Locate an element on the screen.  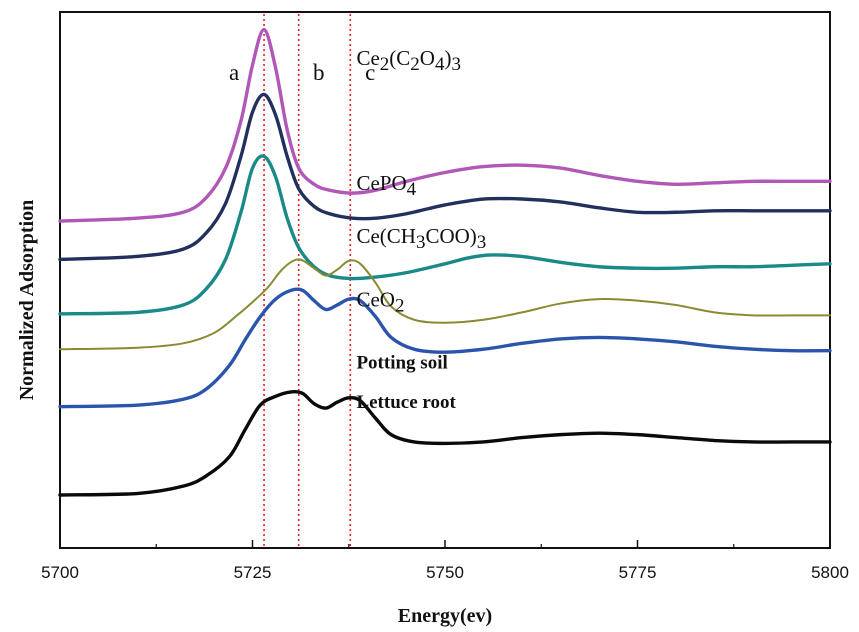
x-tick-label-5800: 5800 is located at coordinates (830, 572).